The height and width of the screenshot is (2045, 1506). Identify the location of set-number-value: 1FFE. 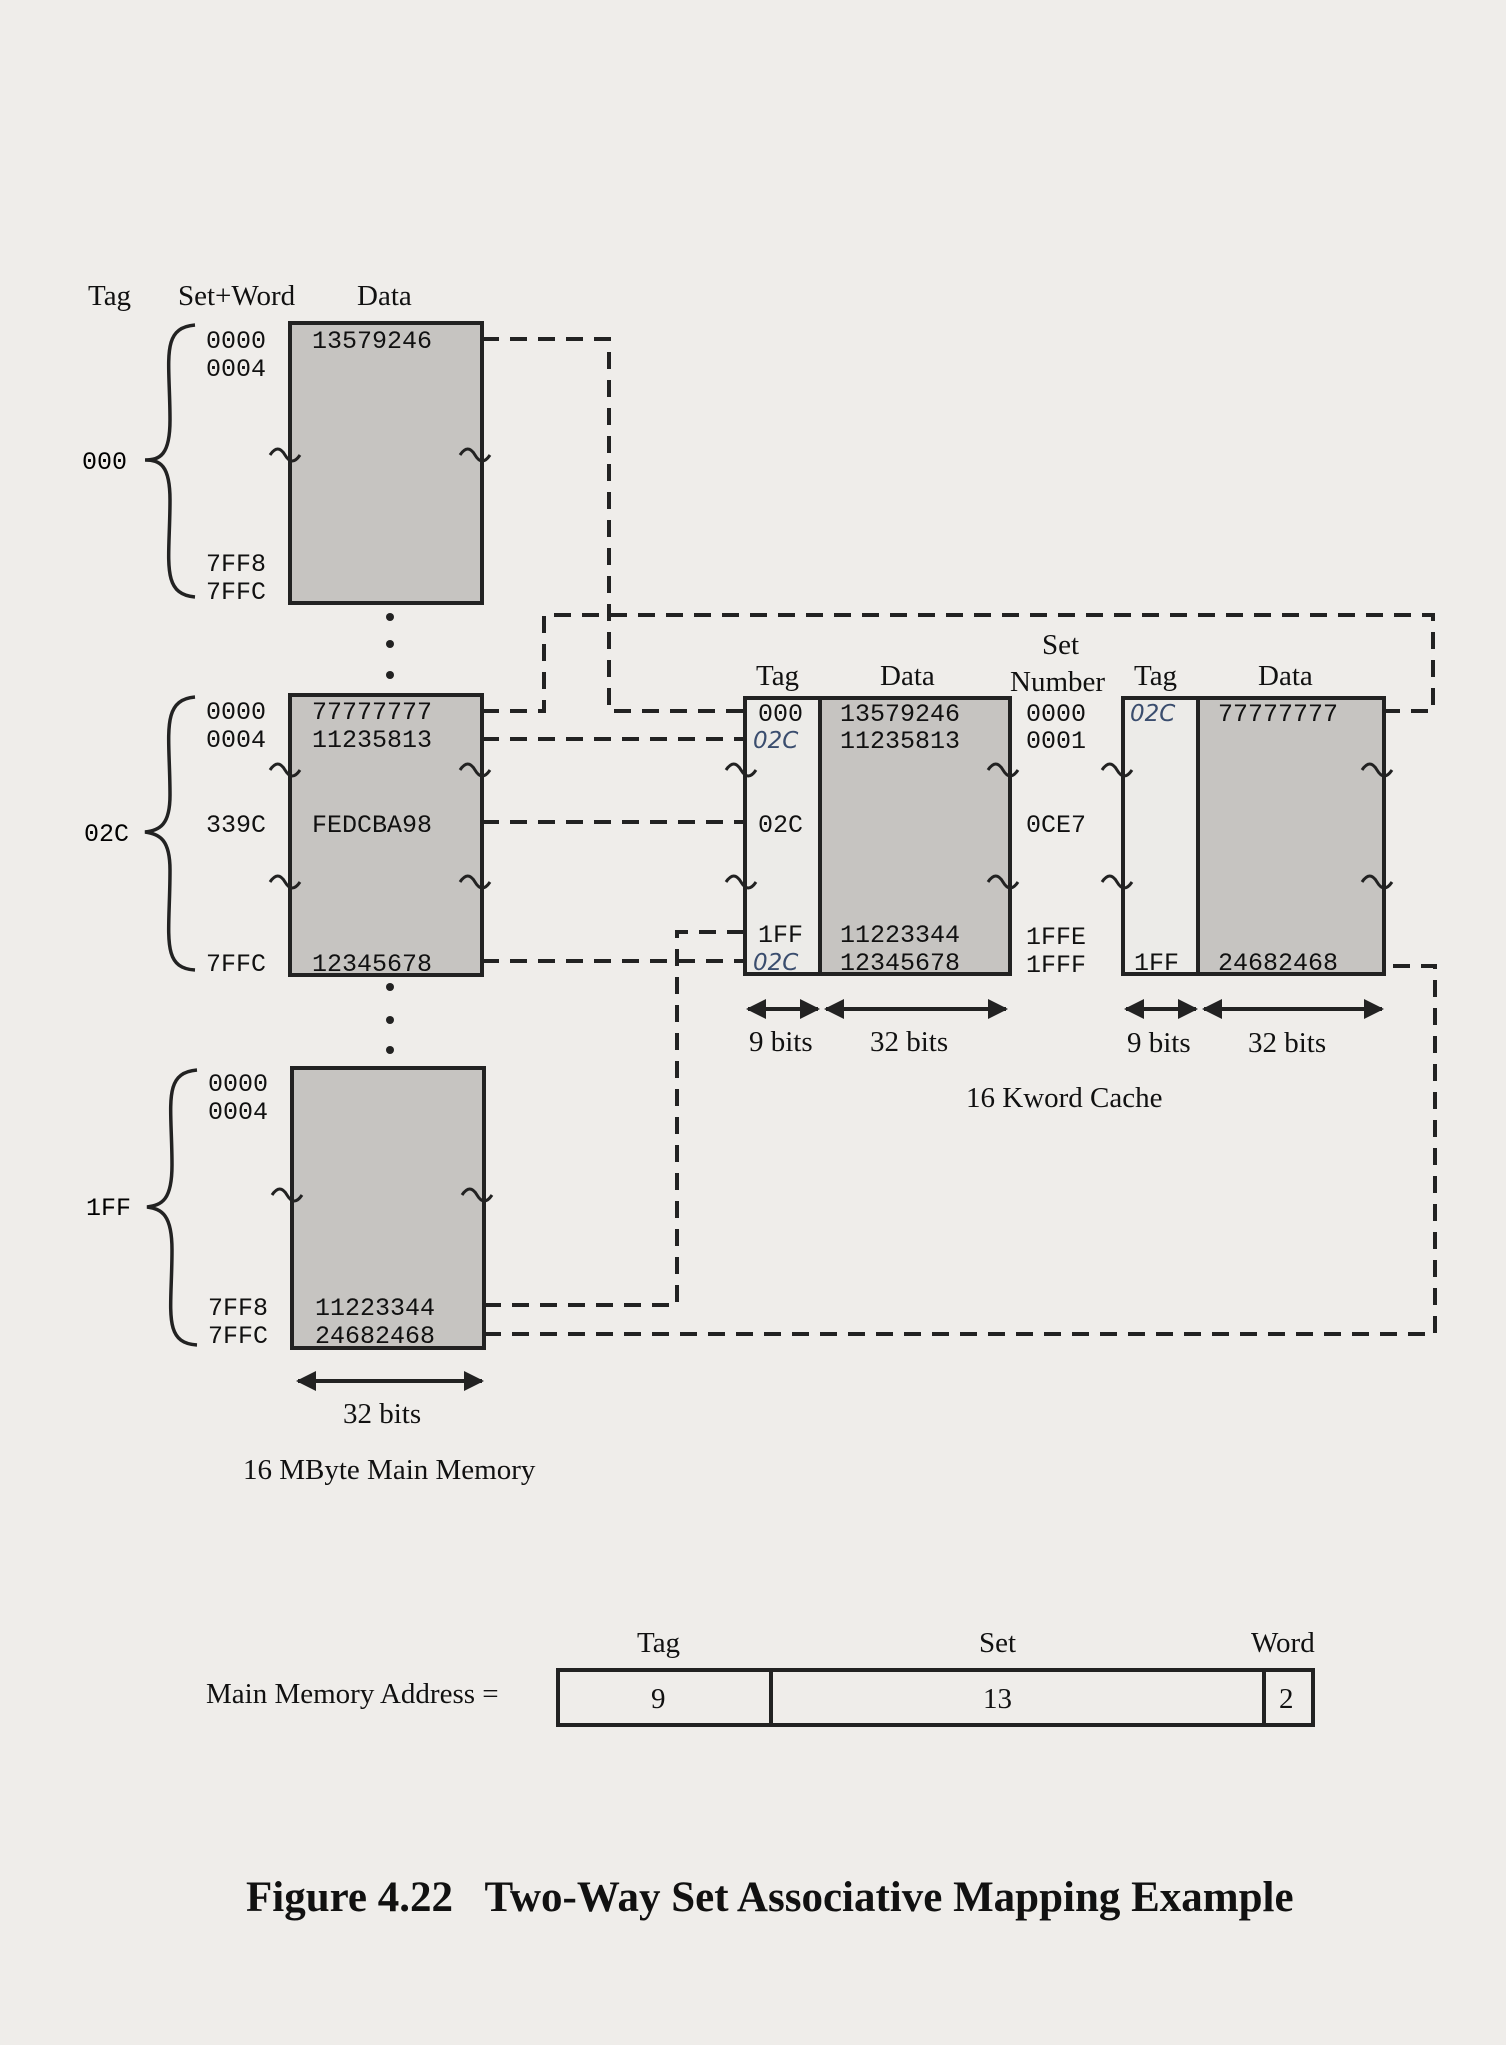
(1056, 937).